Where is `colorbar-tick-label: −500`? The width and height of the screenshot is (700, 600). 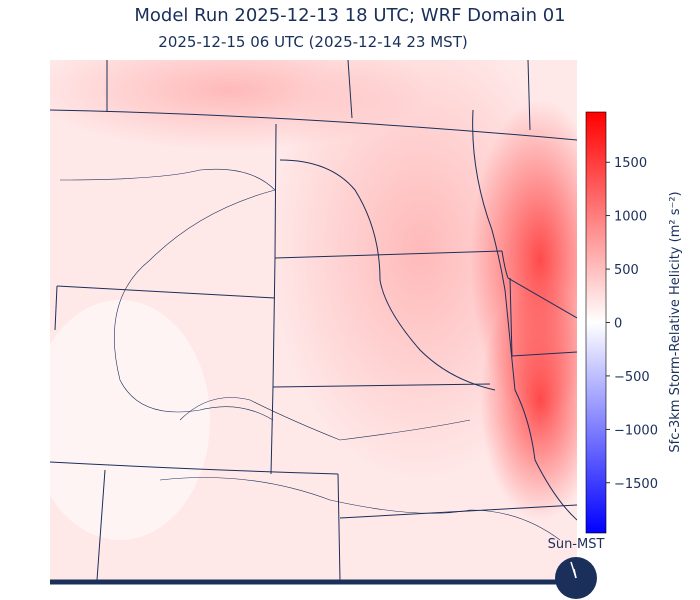
colorbar-tick-label: −500 is located at coordinates (632, 377).